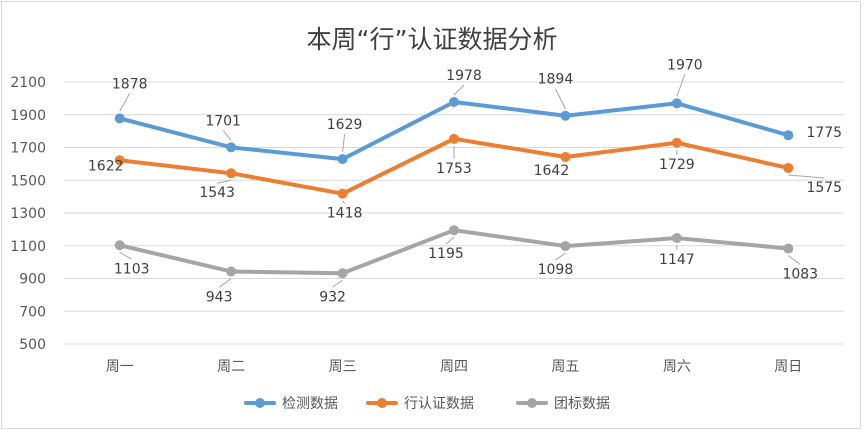 The width and height of the screenshot is (864, 432). I want to click on data-label: 1729, so click(677, 165).